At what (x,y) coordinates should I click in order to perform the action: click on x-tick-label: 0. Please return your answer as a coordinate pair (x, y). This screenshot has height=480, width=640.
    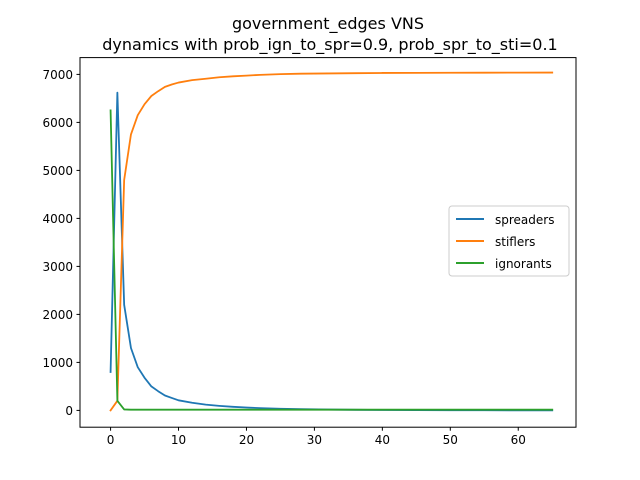
    Looking at the image, I should click on (111, 440).